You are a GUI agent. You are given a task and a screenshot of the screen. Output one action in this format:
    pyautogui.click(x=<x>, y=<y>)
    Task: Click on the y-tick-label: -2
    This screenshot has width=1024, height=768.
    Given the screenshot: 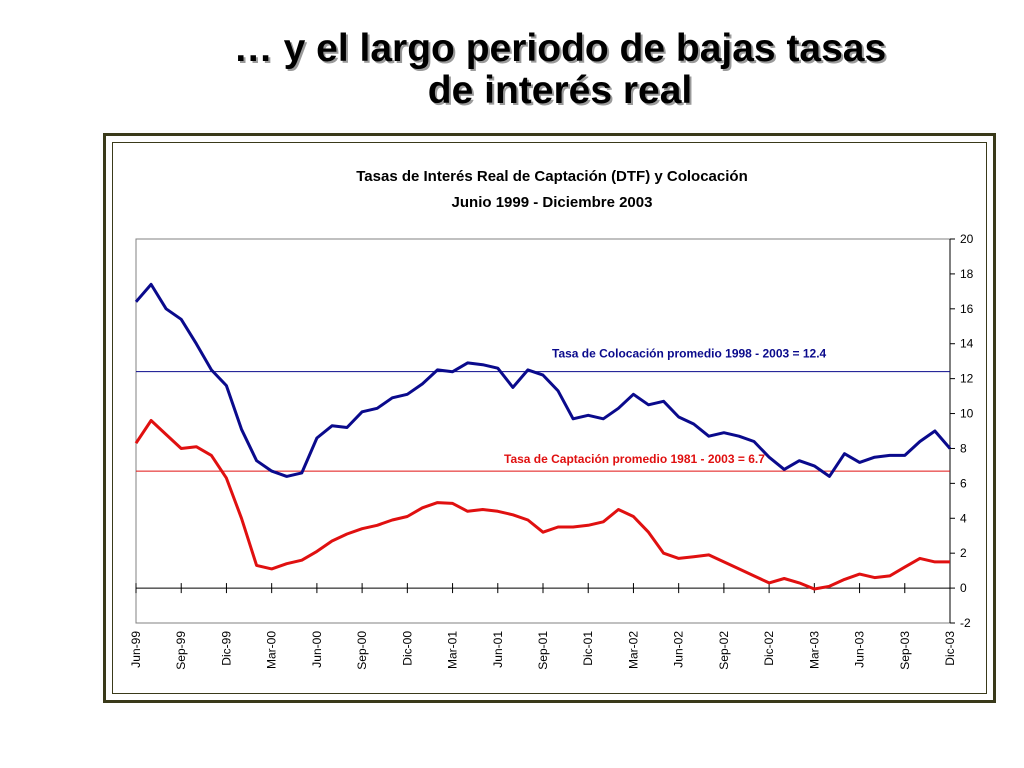 What is the action you would take?
    pyautogui.click(x=965, y=623)
    